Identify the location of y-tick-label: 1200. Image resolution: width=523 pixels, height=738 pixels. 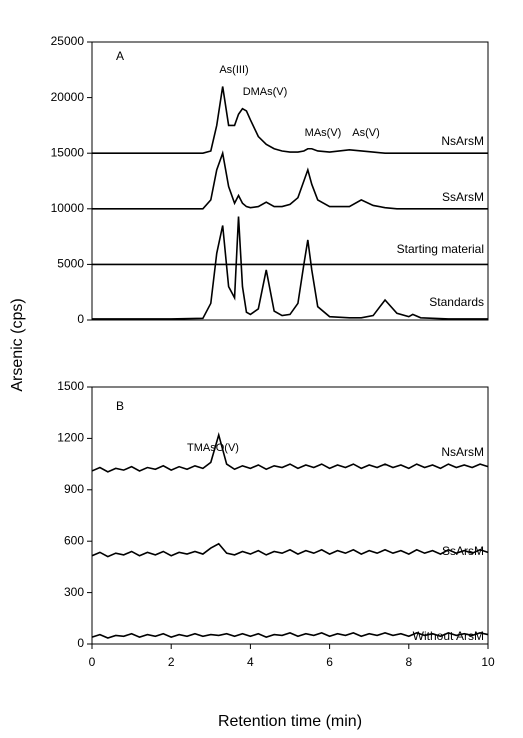
(70, 438).